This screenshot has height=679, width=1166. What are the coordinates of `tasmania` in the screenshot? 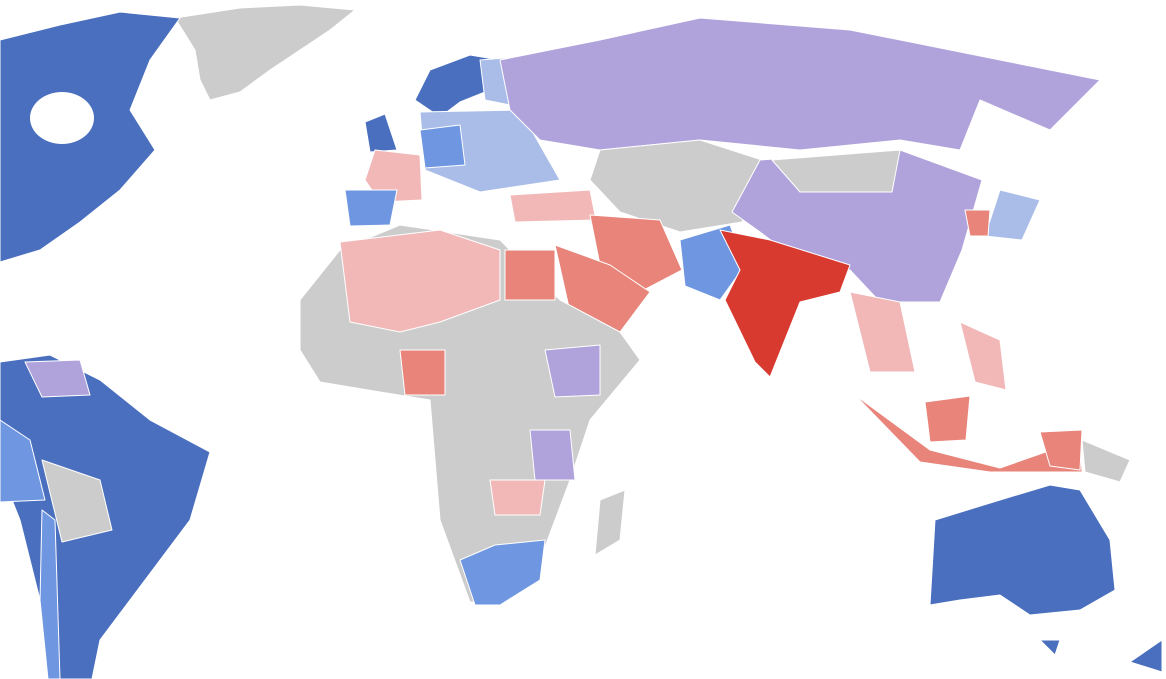 It's located at (1050, 647).